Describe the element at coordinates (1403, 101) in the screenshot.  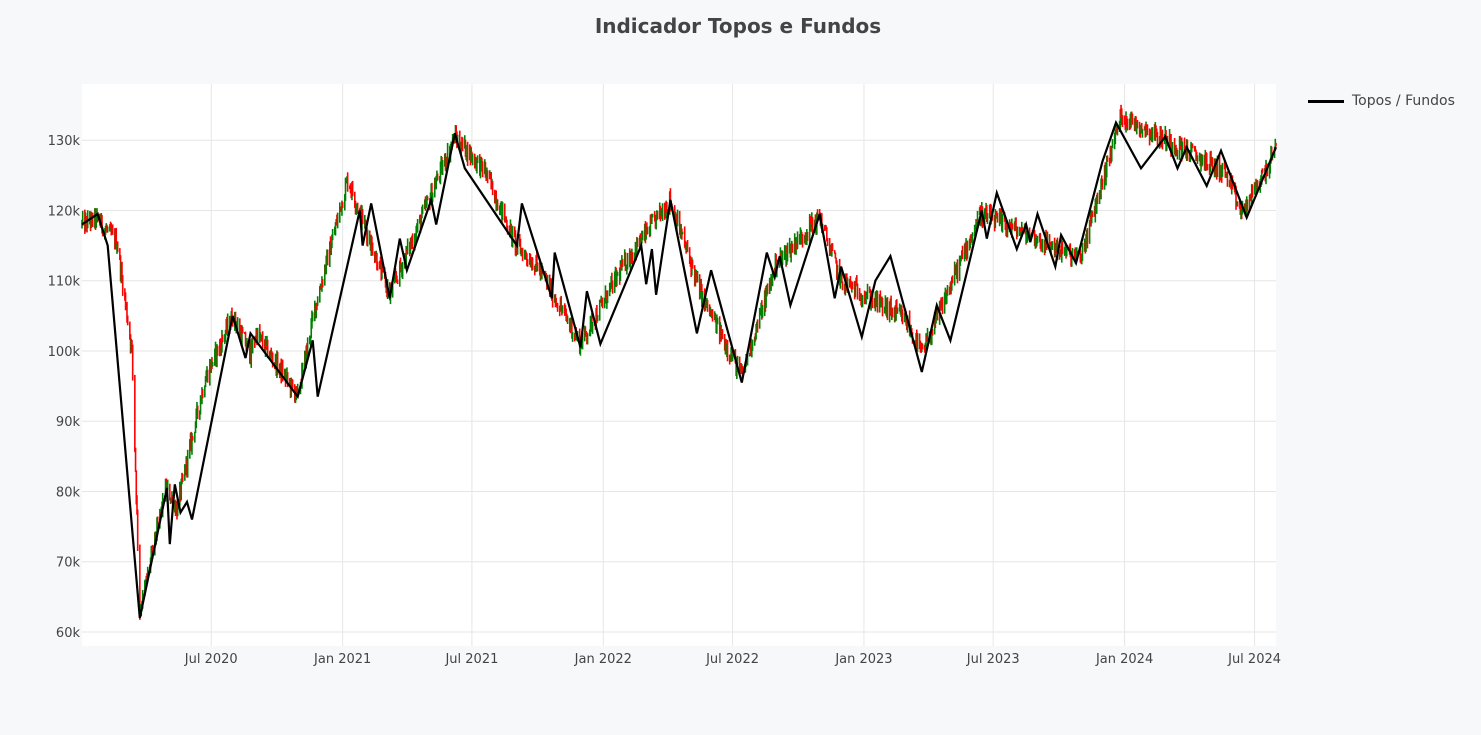
I see `legend-label: Topos / Fundos` at that location.